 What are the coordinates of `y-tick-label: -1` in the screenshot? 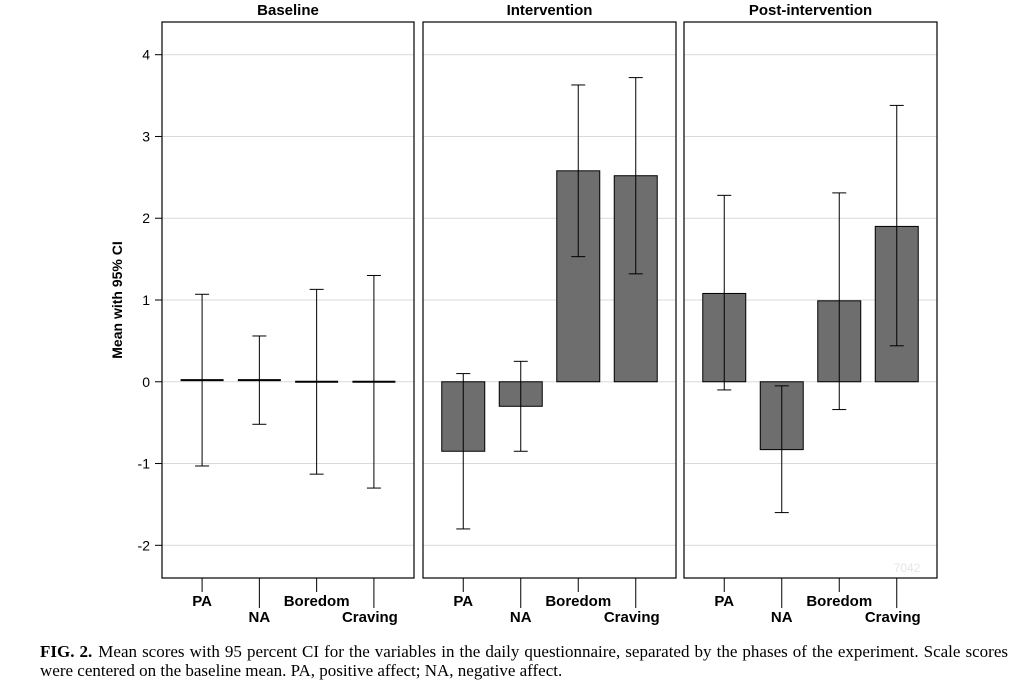 It's located at (144, 464).